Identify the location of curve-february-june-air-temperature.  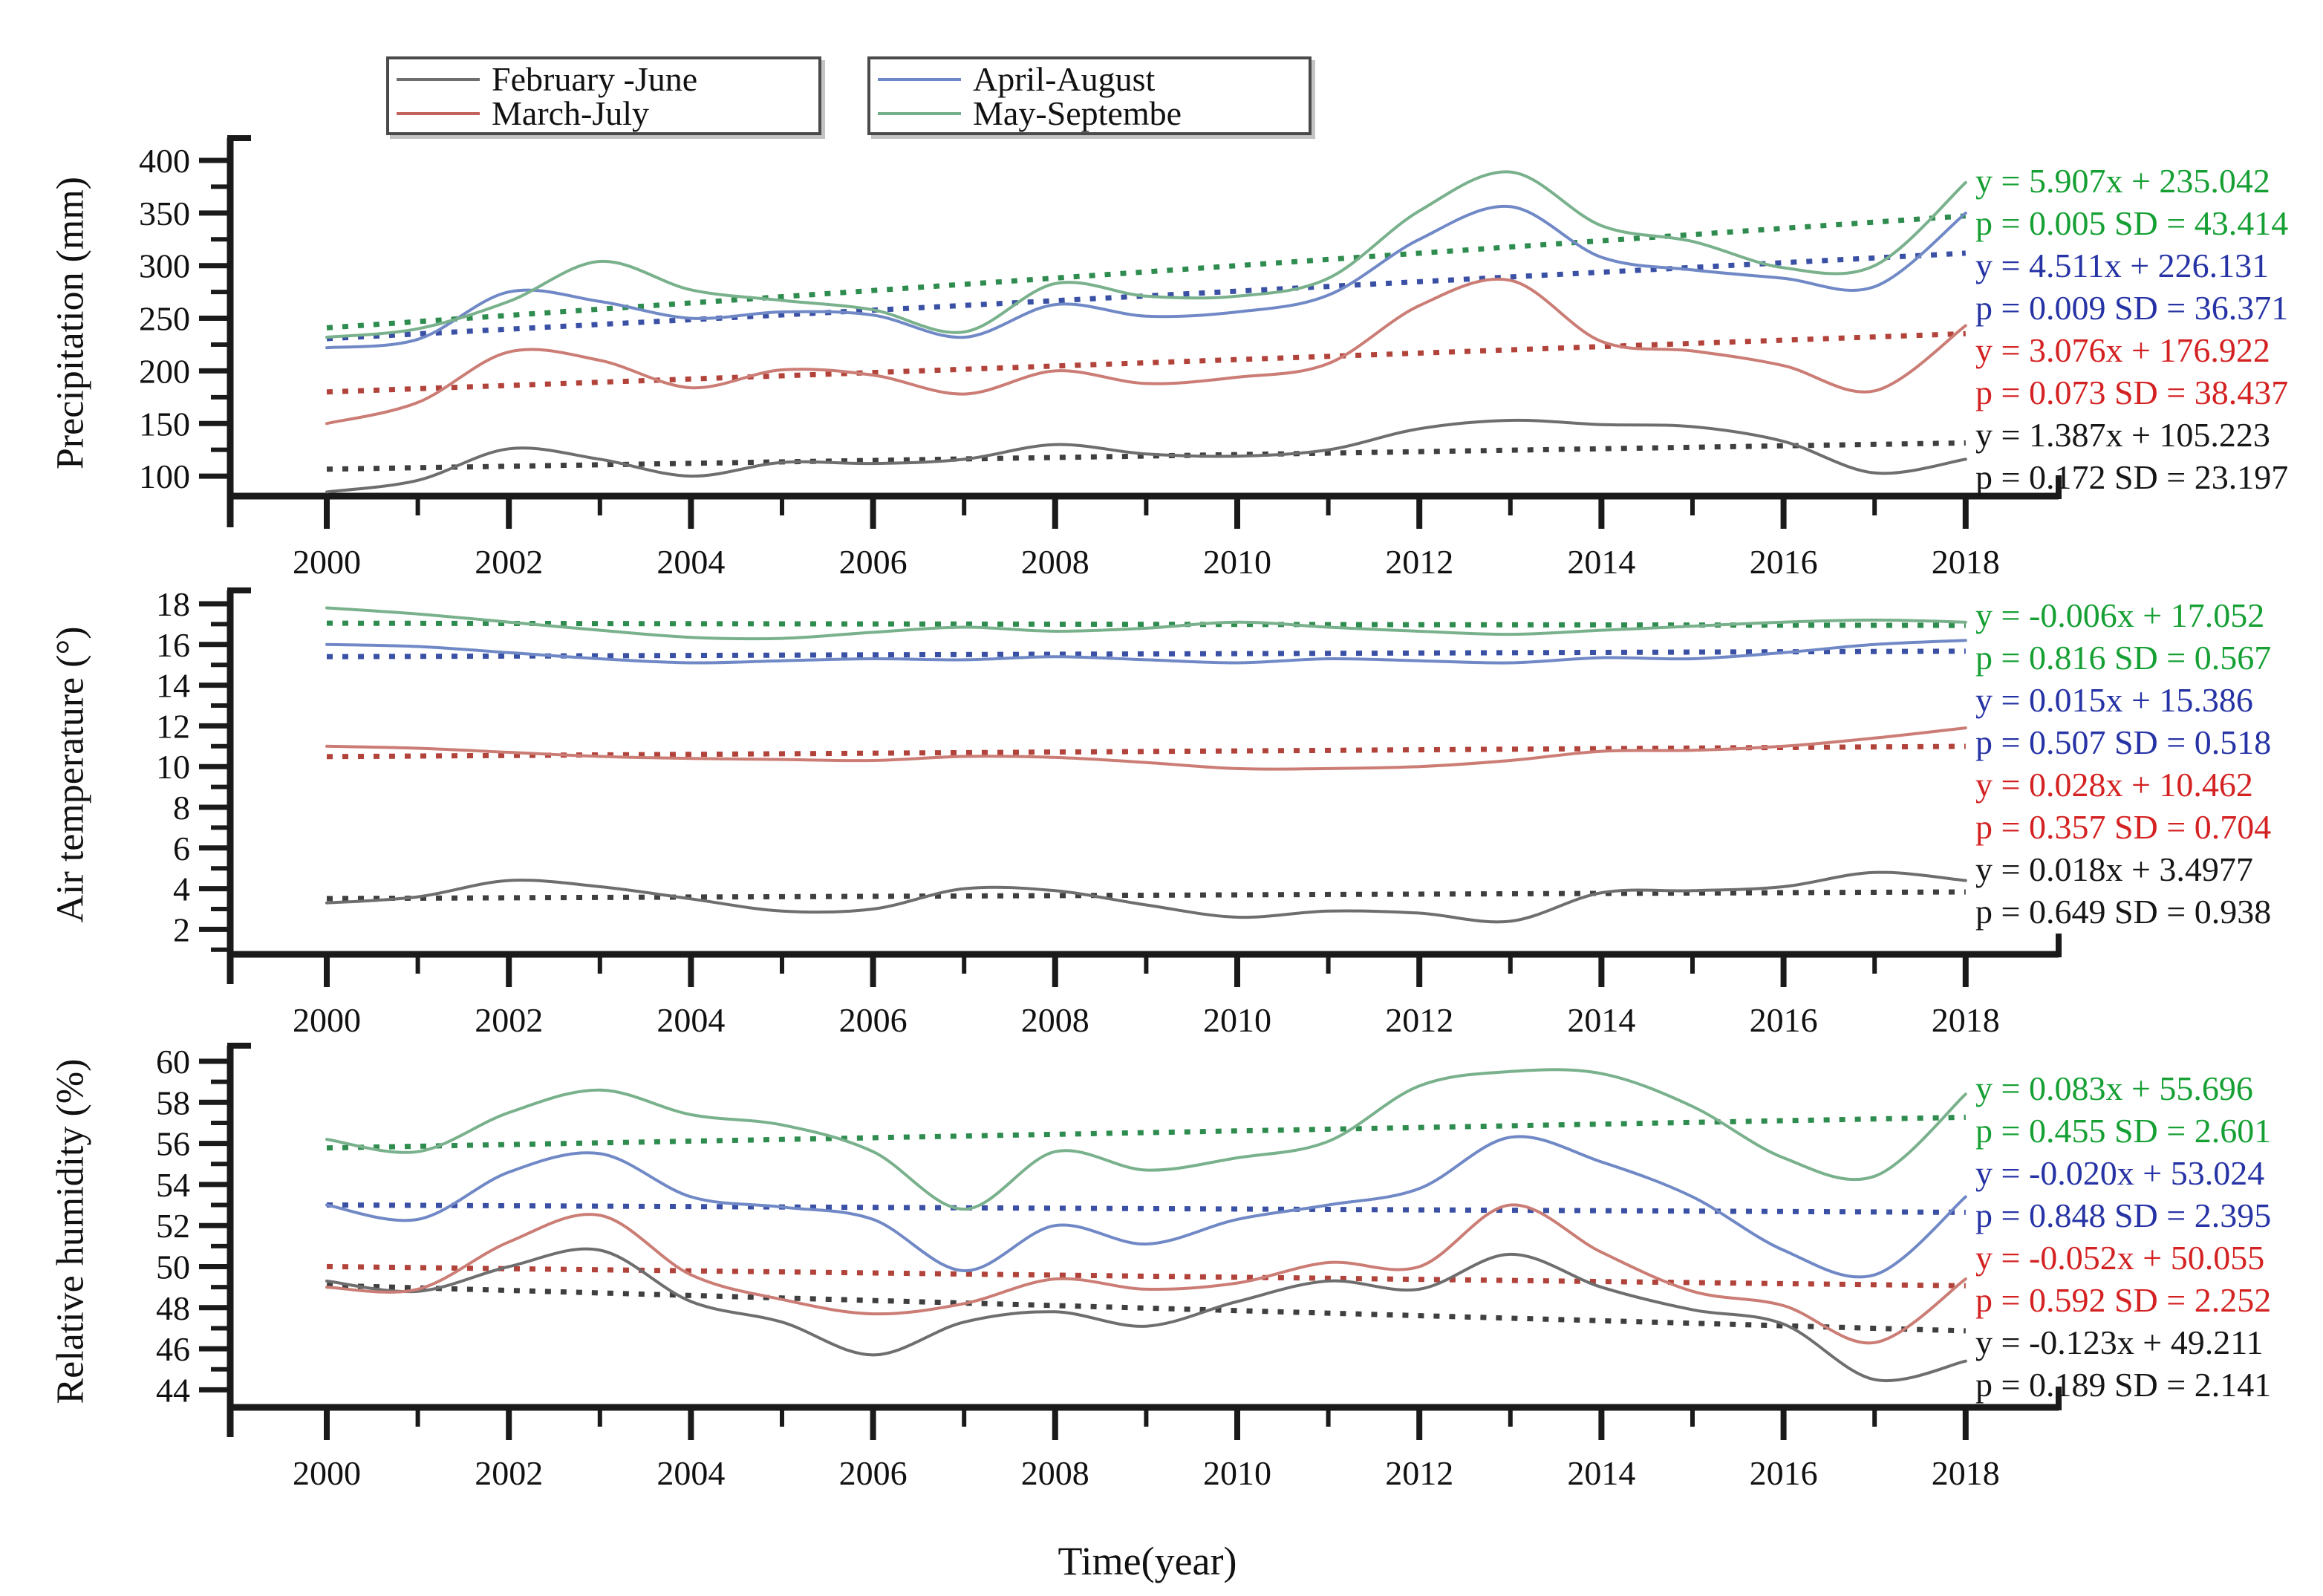
(1146, 897).